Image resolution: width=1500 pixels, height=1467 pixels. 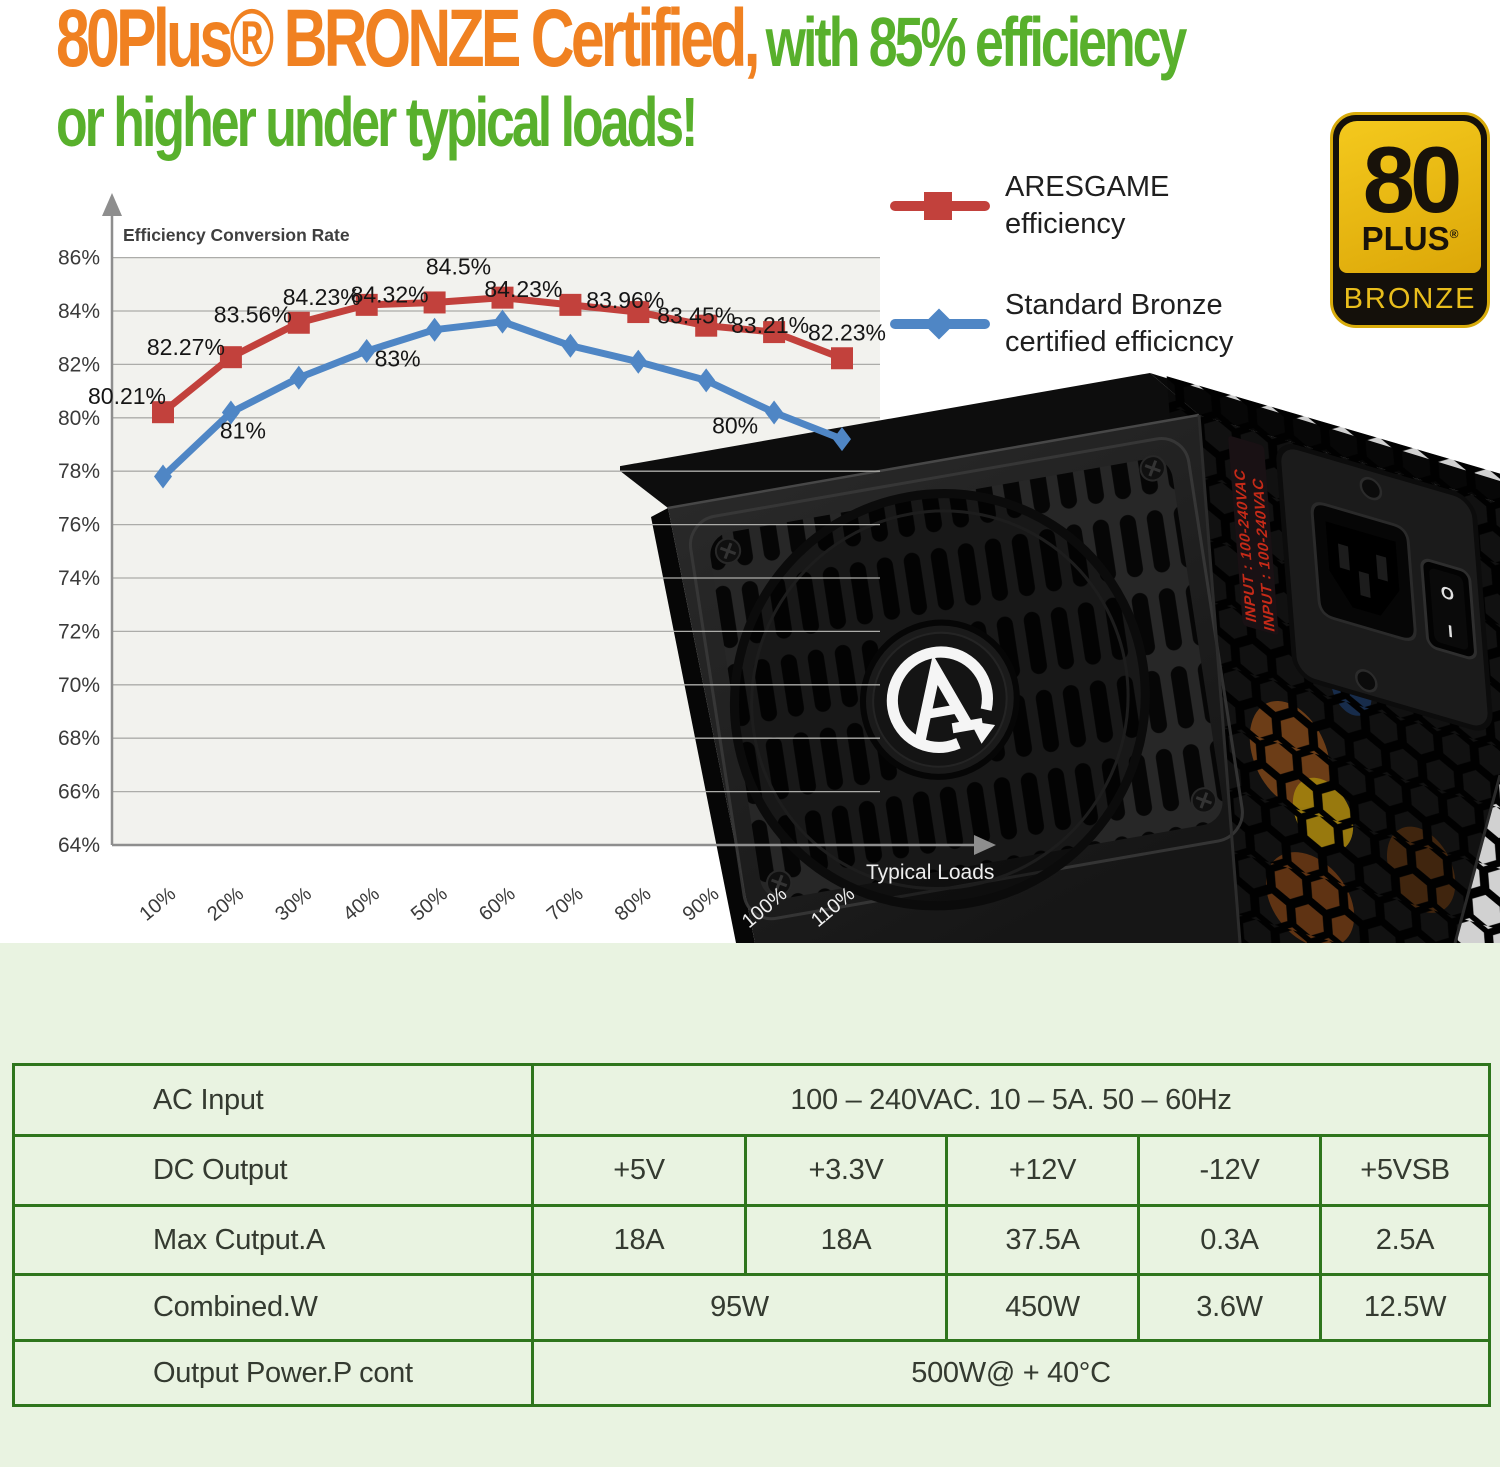 I want to click on psu-front-detail, so click(x=966, y=679).